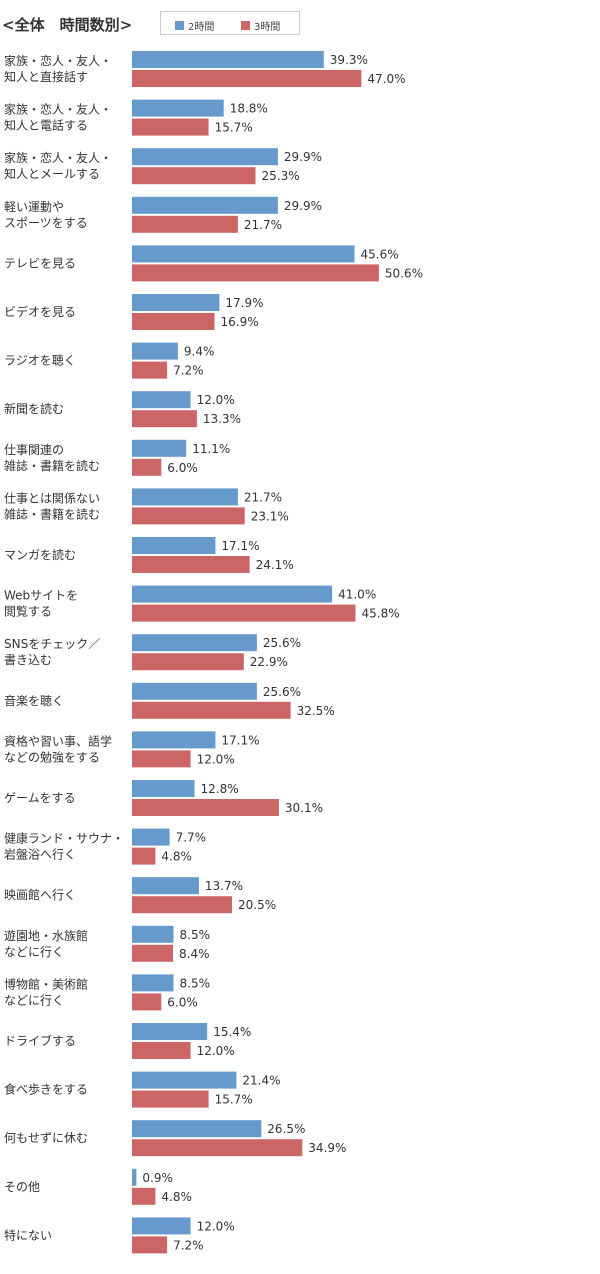  What do you see at coordinates (224, 886) in the screenshot?
I see `data-label-series-1: 13.7%` at bounding box center [224, 886].